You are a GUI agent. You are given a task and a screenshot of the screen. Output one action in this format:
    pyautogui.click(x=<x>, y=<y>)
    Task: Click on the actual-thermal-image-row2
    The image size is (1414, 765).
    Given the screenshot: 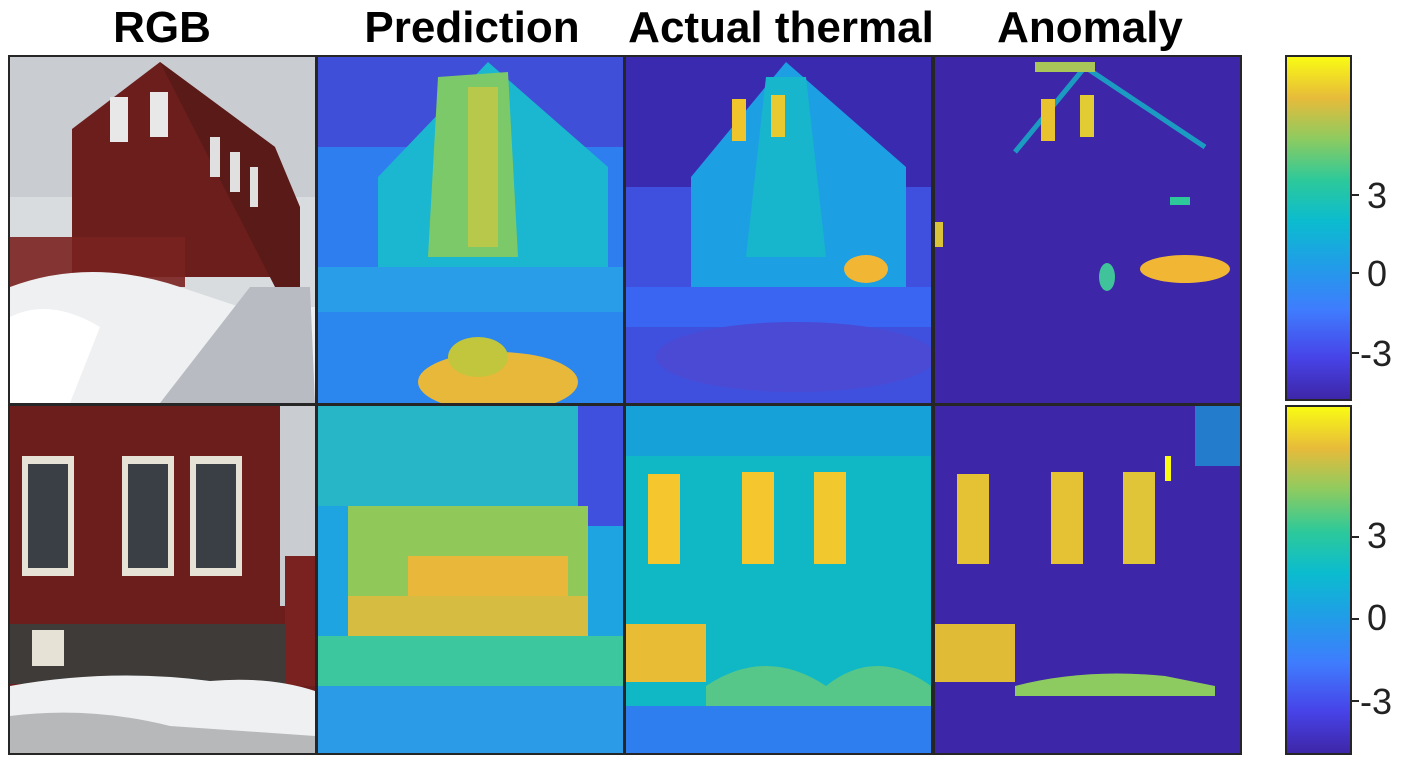 What is the action you would take?
    pyautogui.click(x=778, y=579)
    